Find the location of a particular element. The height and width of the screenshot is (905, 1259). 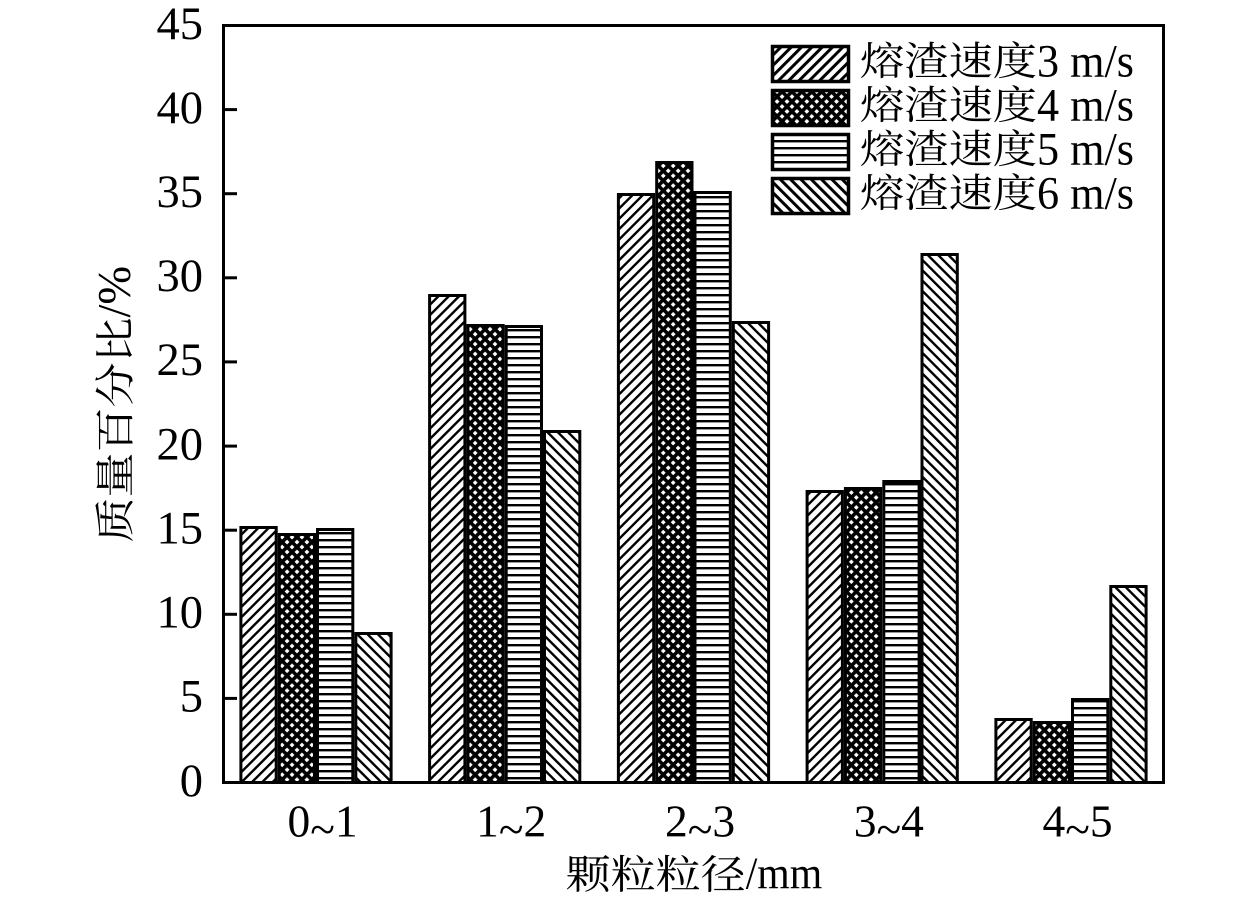

svg-text: 0~1 is located at coordinates (322, 824).